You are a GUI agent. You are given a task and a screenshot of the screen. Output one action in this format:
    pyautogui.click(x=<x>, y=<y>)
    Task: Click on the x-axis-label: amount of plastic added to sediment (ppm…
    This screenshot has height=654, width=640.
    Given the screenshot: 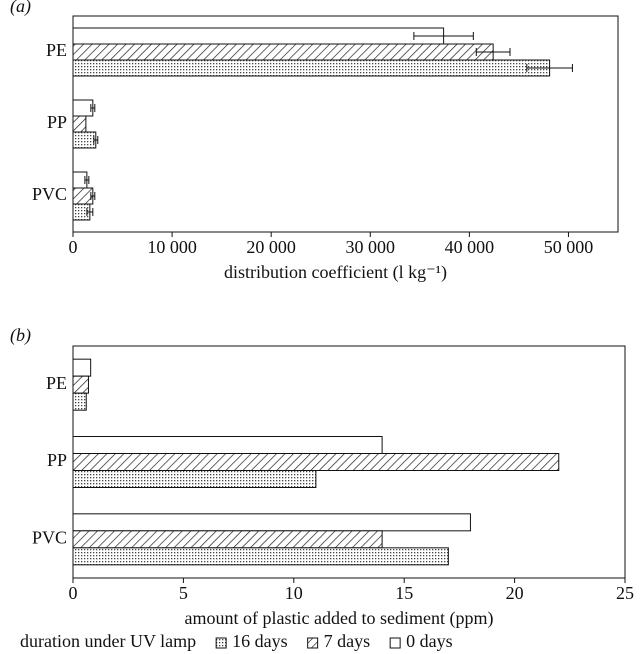 What is the action you would take?
    pyautogui.click(x=339, y=618)
    